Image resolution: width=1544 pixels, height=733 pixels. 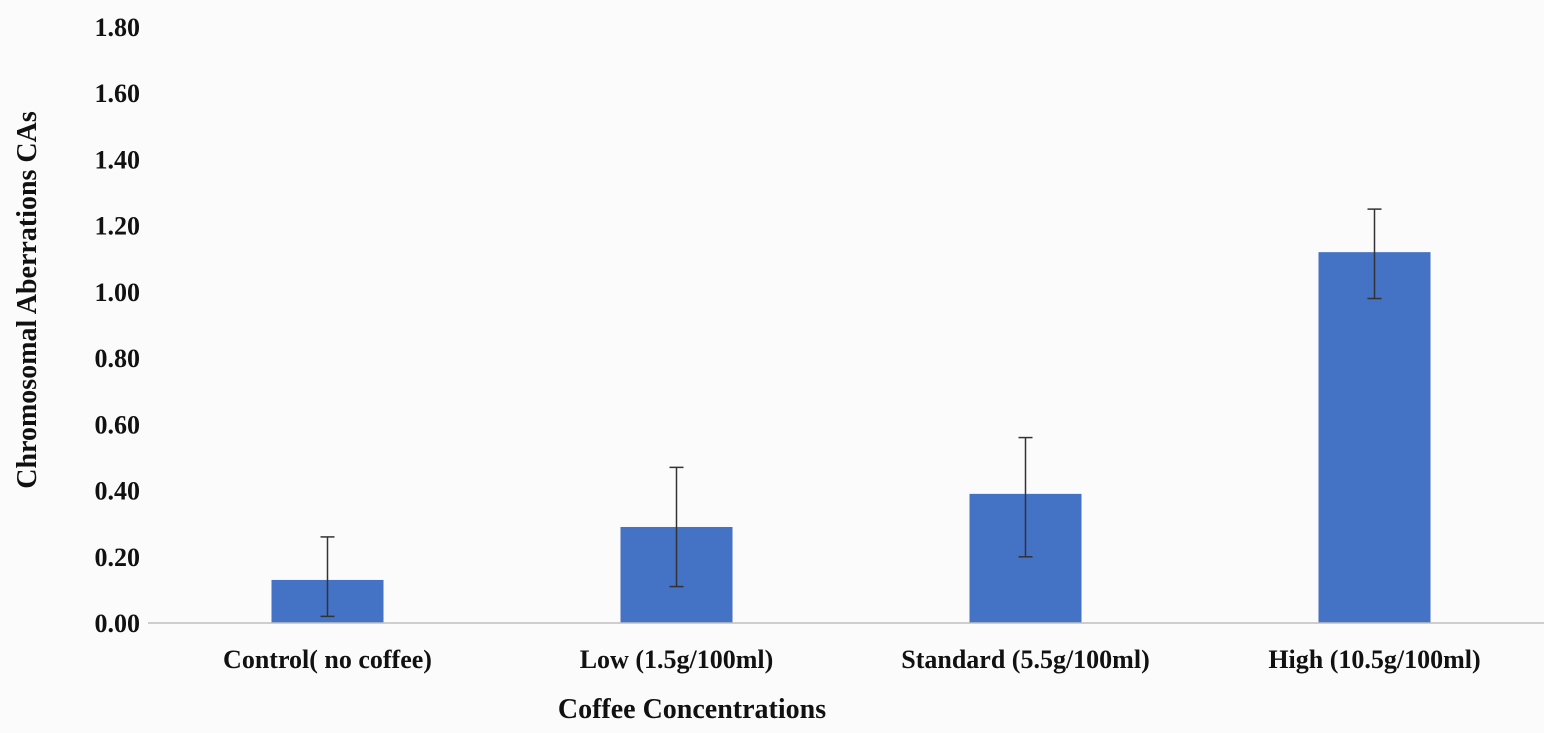 I want to click on x-category-label: Control( no coffee), so click(x=327, y=659).